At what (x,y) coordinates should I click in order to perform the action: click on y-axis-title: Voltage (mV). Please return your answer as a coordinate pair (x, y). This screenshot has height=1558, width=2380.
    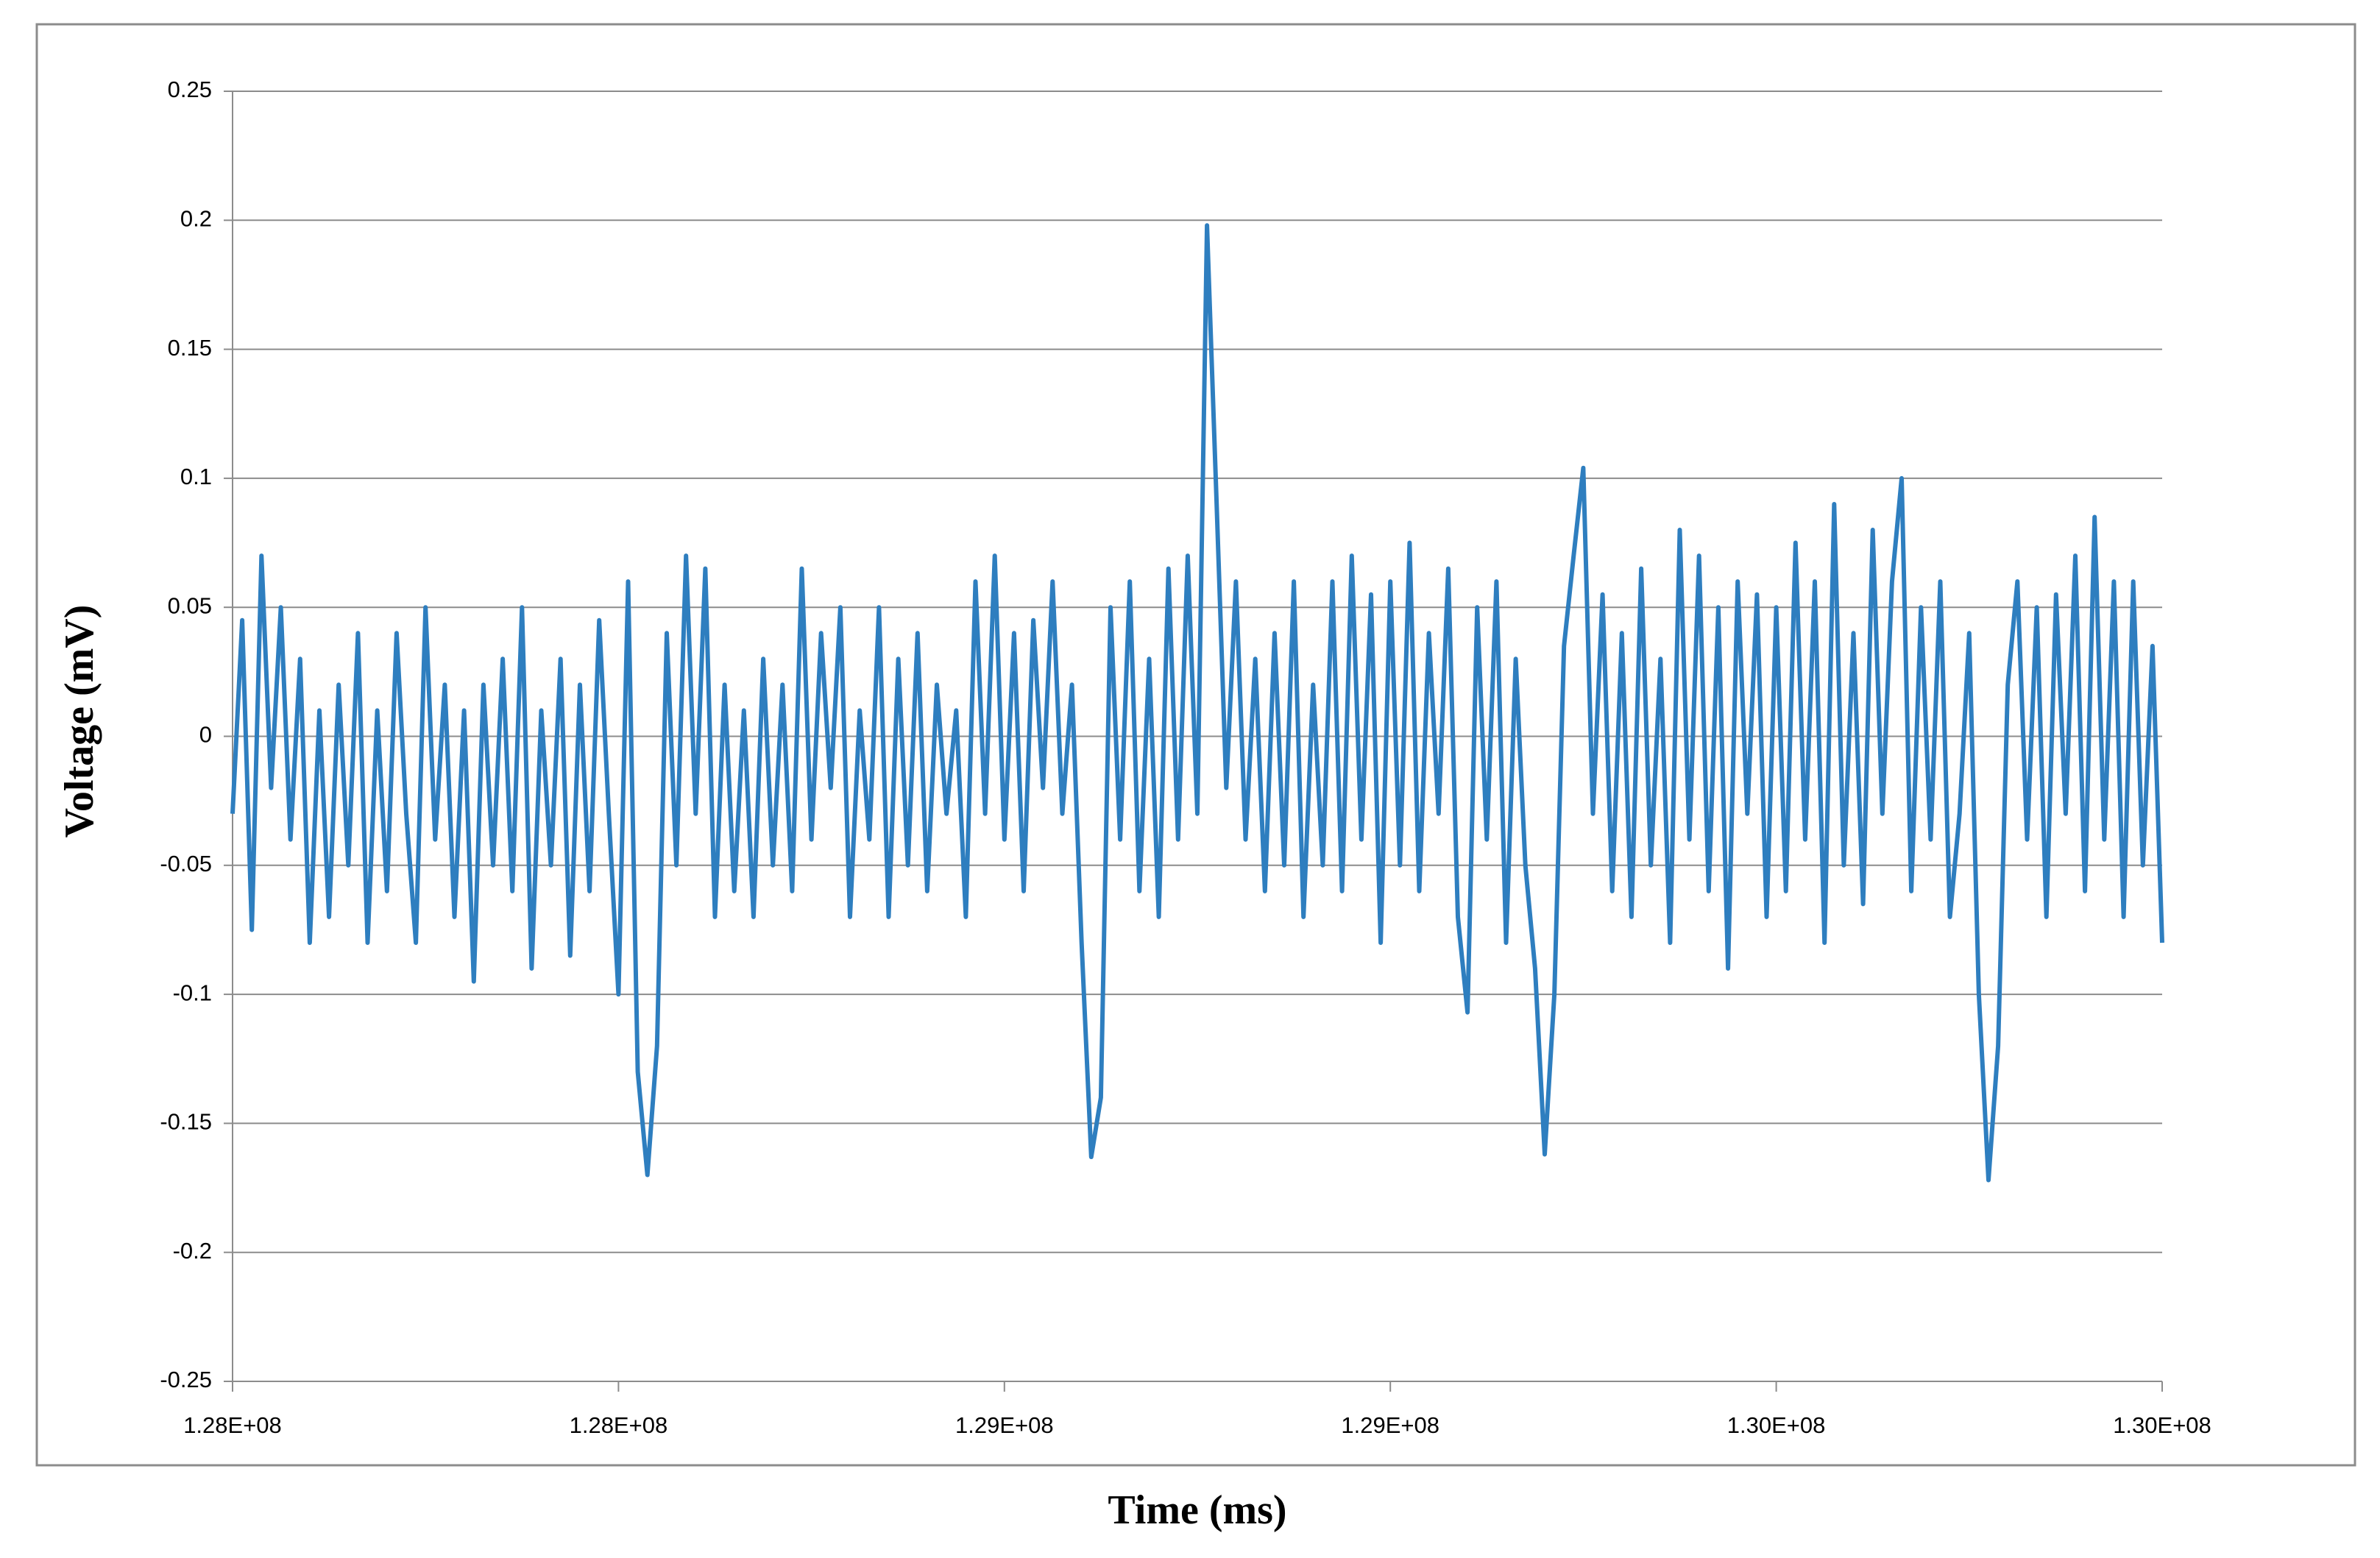
    Looking at the image, I should click on (79, 721).